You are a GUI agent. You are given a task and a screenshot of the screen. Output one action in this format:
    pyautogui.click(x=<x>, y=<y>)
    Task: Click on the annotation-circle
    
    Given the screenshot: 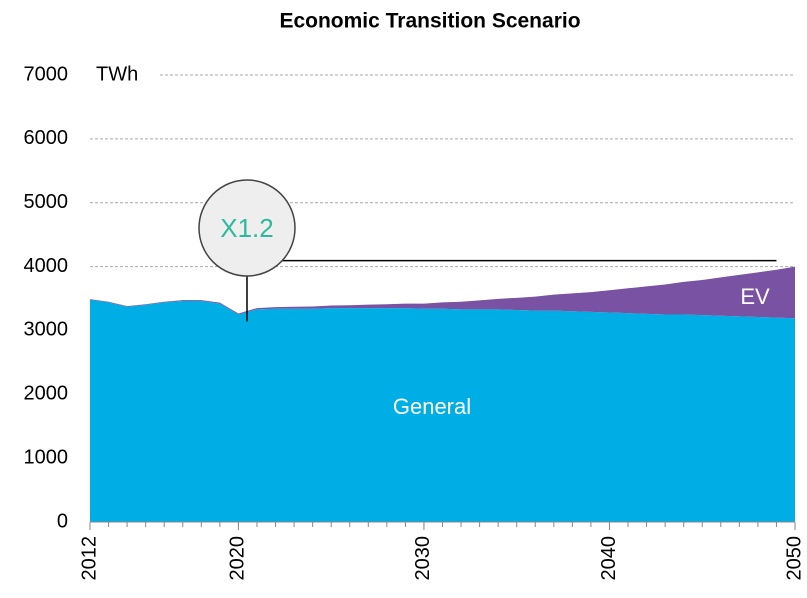 What is the action you would take?
    pyautogui.click(x=247, y=228)
    